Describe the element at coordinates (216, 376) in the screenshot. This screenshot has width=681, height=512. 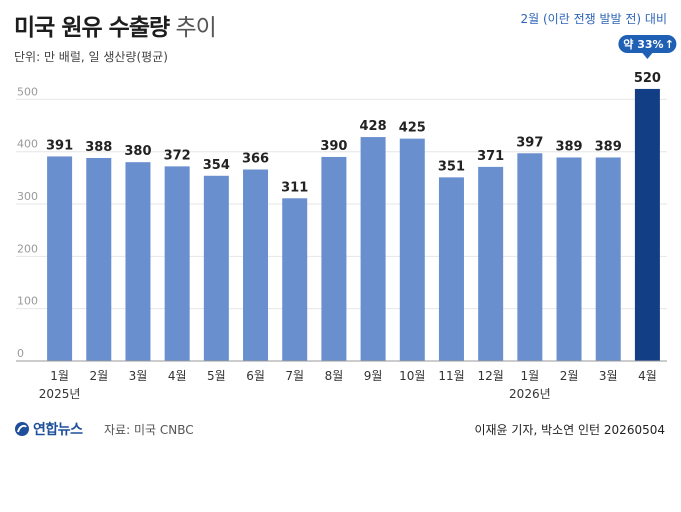
I see `x-tick-label: 5월` at that location.